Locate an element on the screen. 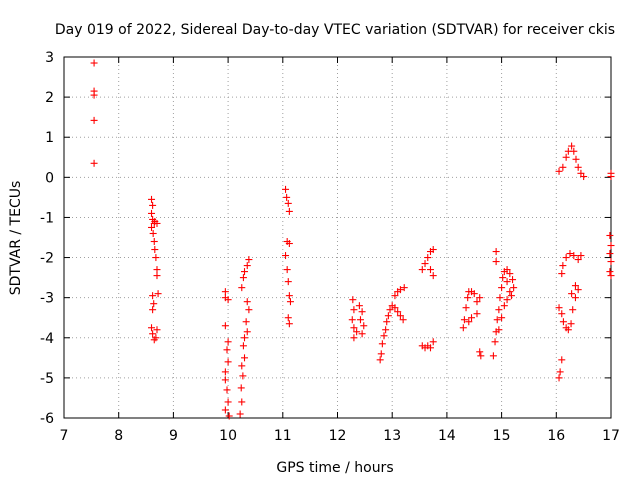  x-axis-label: GPS time / hours is located at coordinates (334, 468).